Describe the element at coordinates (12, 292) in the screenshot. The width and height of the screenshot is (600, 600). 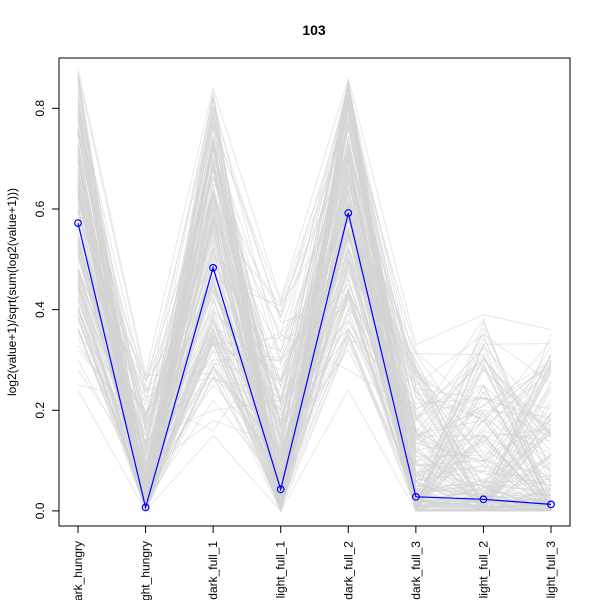
I see `y-axis-label: log2(value+1)/sqrt(sum(log2(value+1)))` at that location.